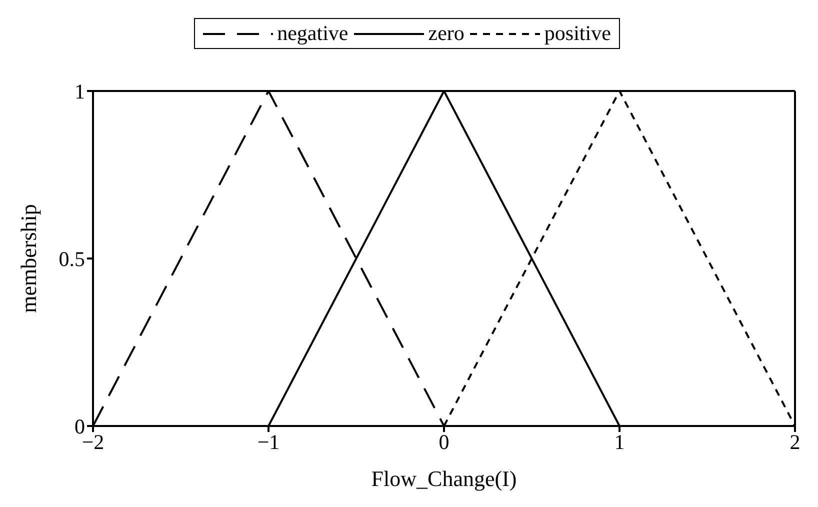 The image size is (818, 507). I want to click on x-tick-label: 2, so click(795, 442).